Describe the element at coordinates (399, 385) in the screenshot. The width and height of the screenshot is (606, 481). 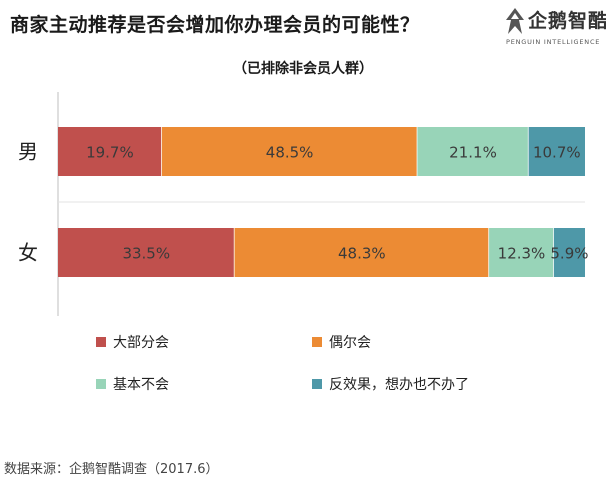
I see `legend-label: 反效果，想办也不办了` at that location.